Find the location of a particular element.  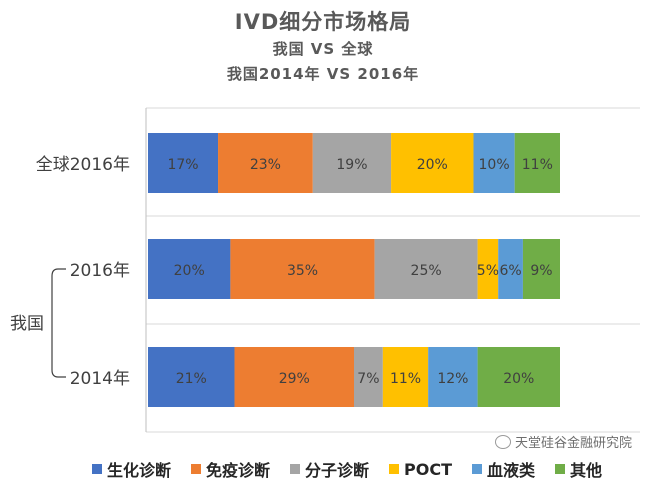

data-label-2-3: 11% is located at coordinates (405, 379).